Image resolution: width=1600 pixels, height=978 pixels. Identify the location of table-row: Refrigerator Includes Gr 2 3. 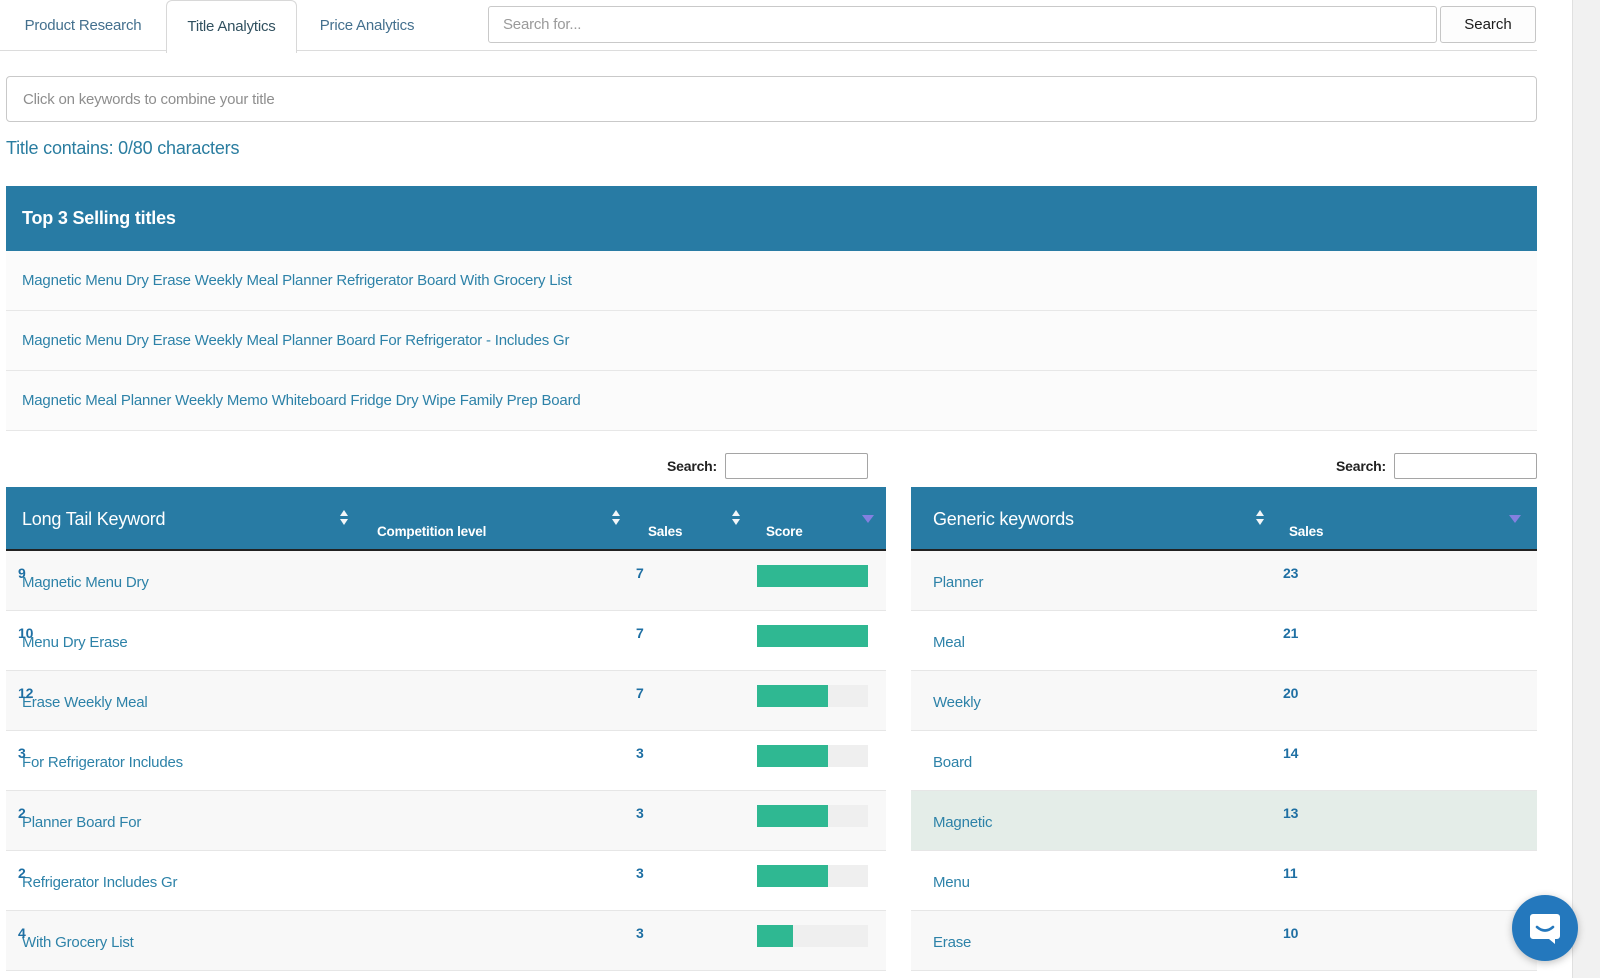
(446, 881).